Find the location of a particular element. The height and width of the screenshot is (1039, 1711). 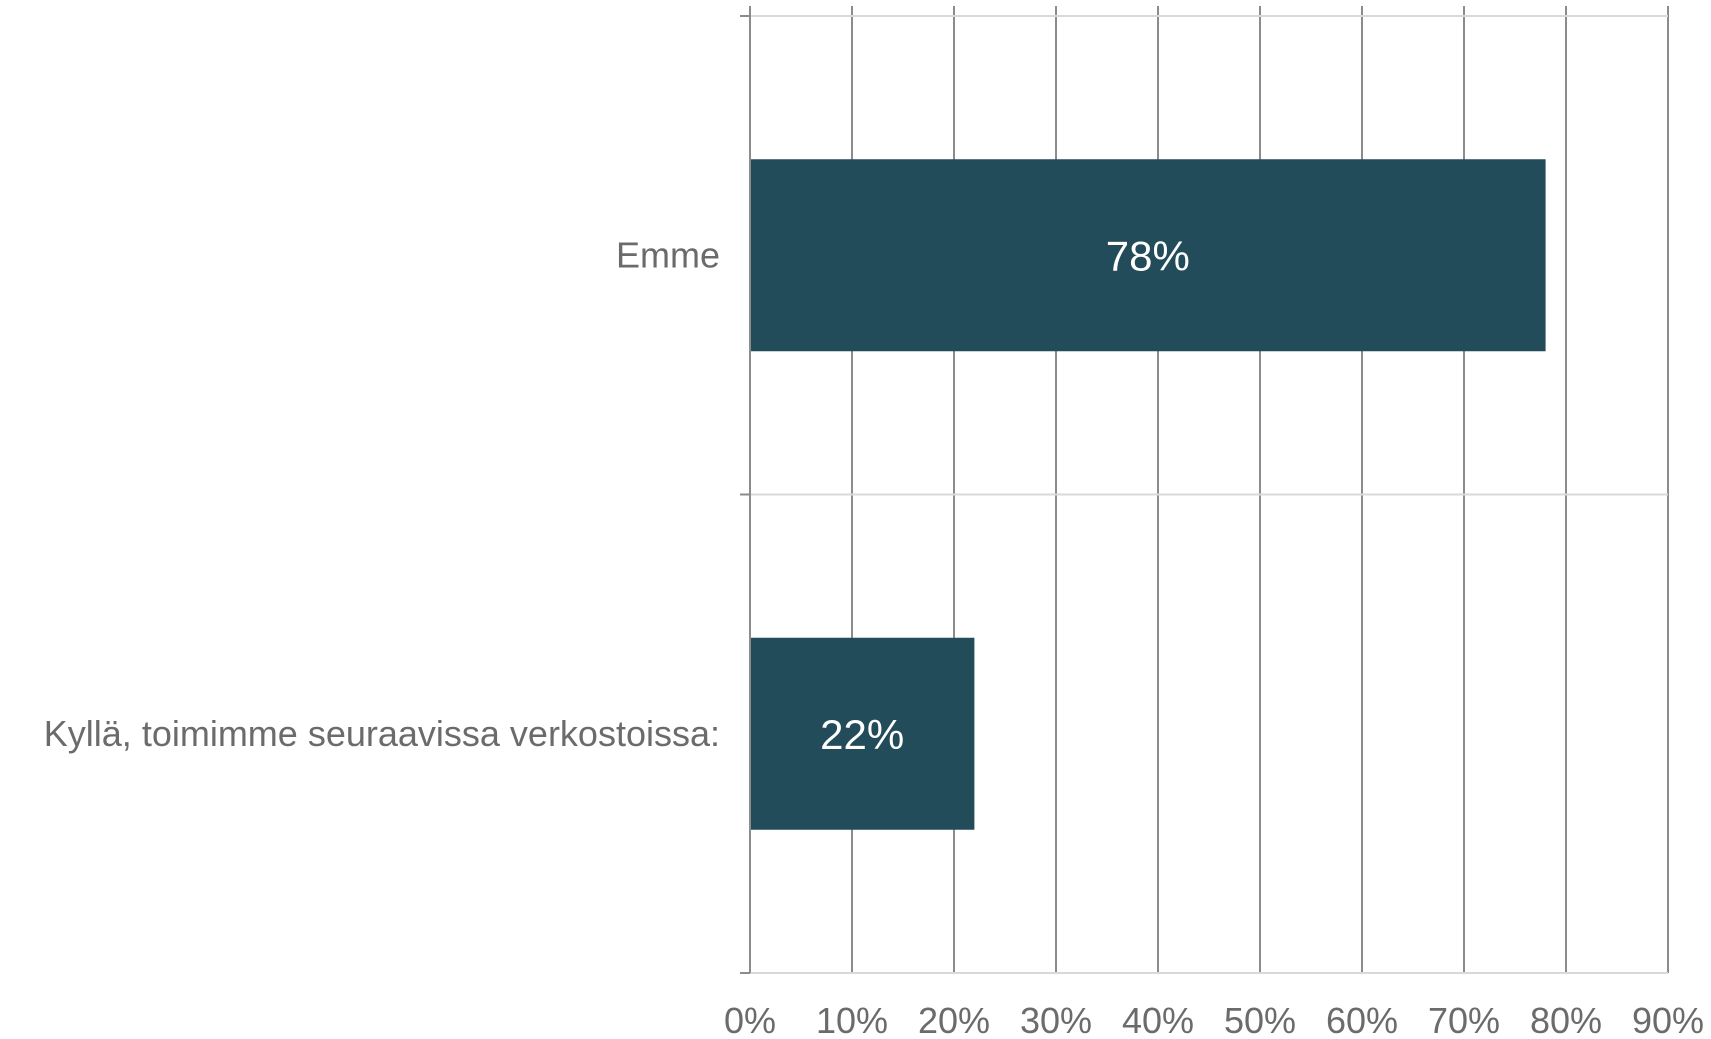

x-tick-label: 30% is located at coordinates (1056, 1019).